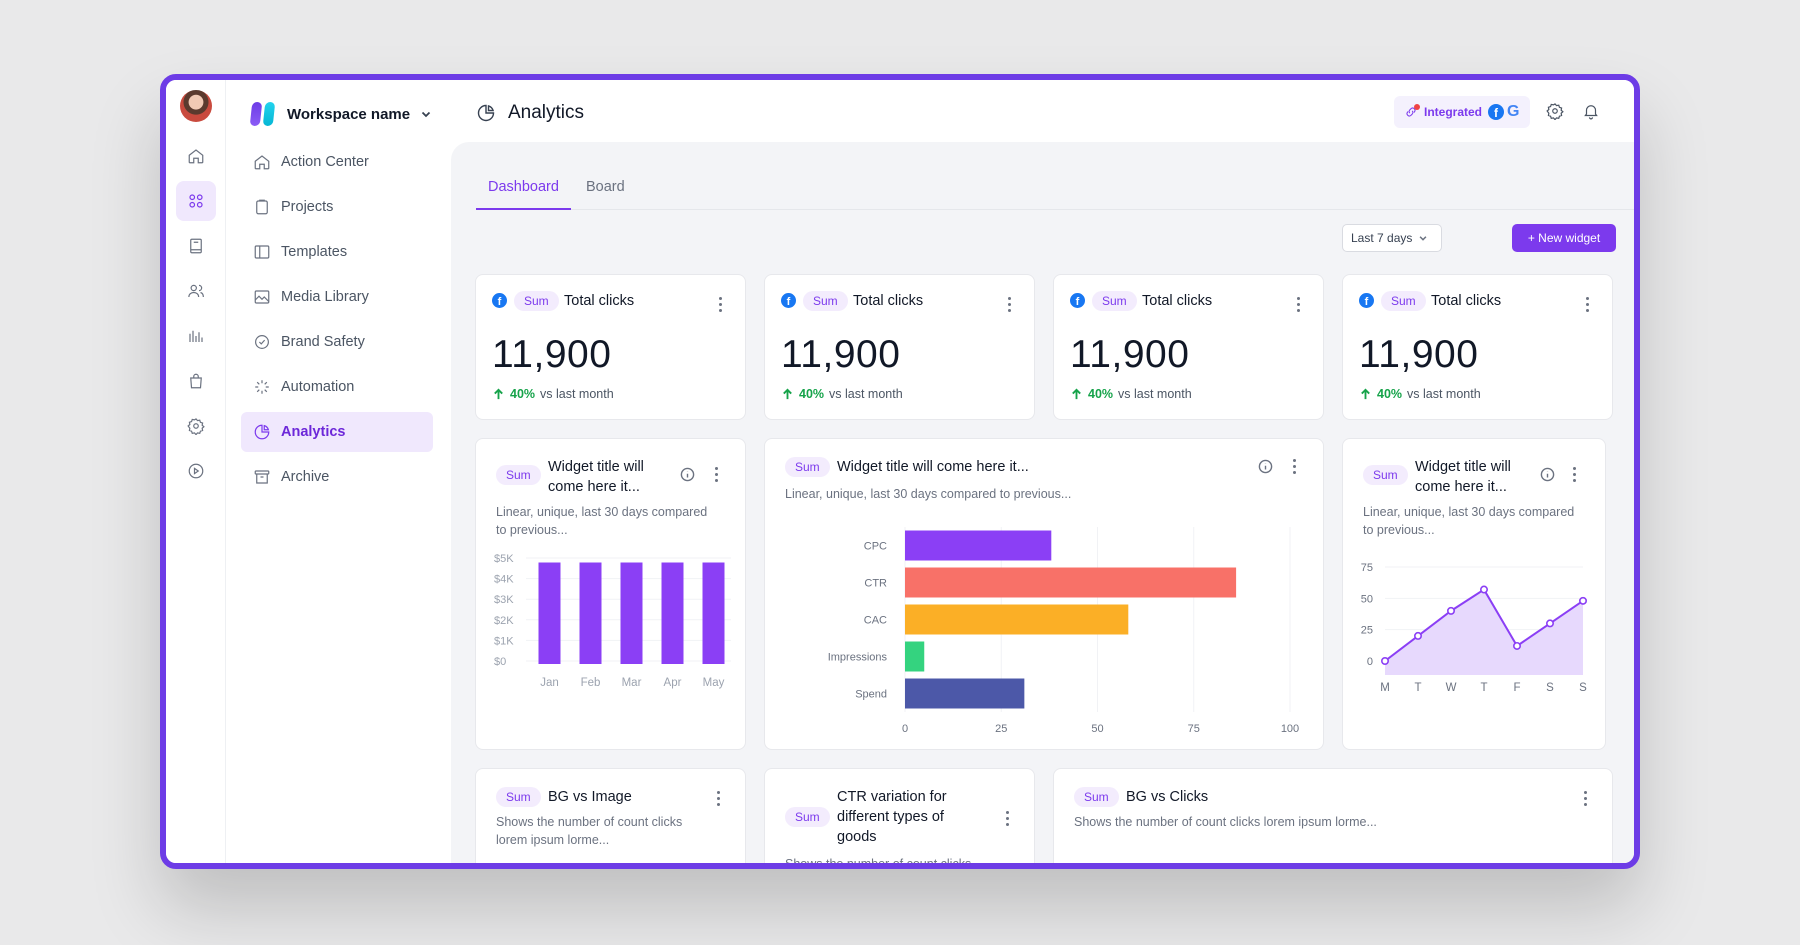  I want to click on nav-item-label: Templates, so click(314, 252).